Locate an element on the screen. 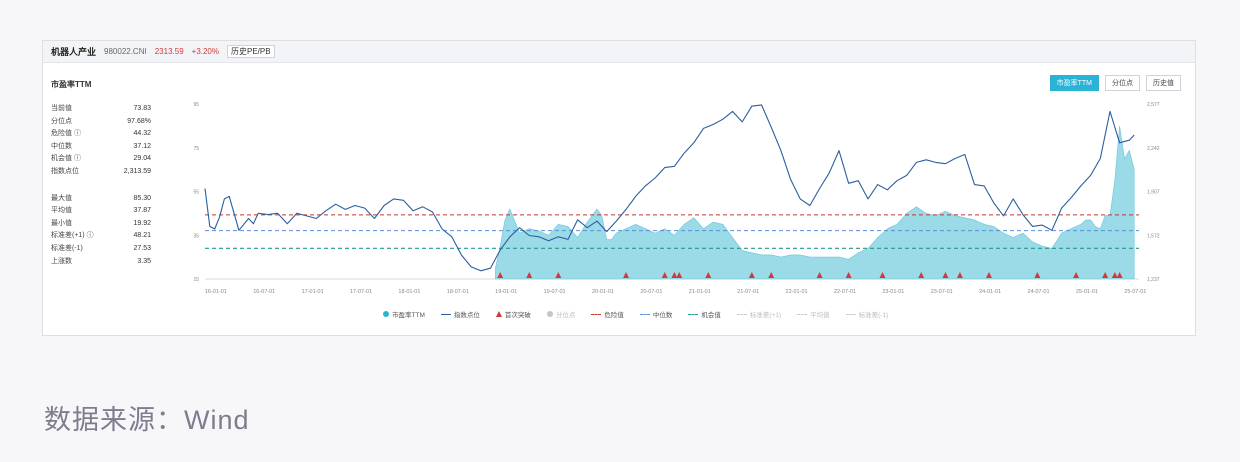  x-tick-label: 23-01-01 is located at coordinates (893, 292).